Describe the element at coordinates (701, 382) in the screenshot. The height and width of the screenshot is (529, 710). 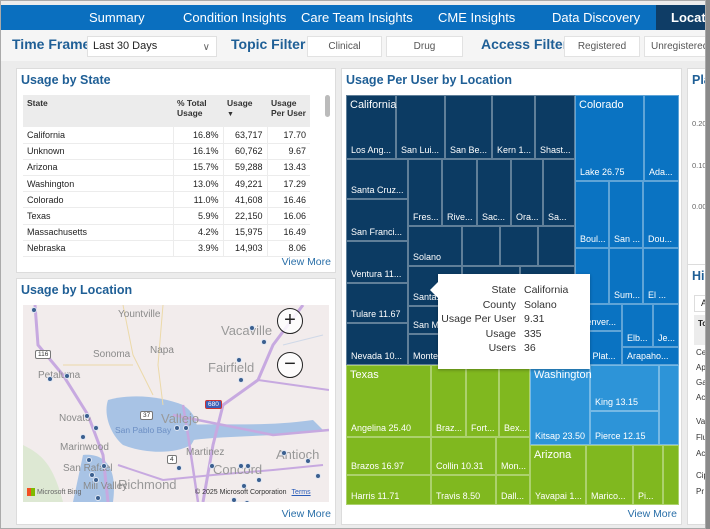
I see `partial-table-row: Ga` at that location.